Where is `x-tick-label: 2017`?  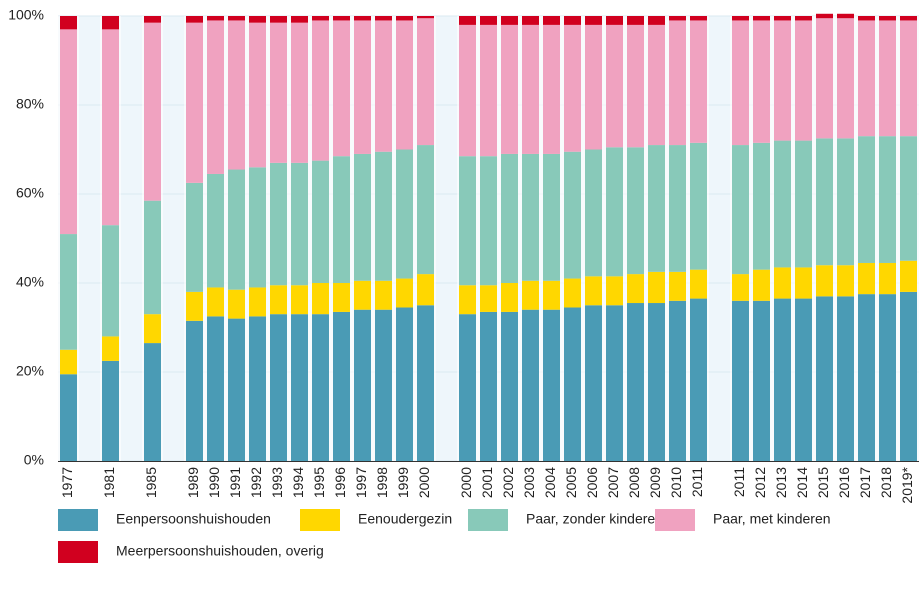
x-tick-label: 2017 is located at coordinates (865, 482).